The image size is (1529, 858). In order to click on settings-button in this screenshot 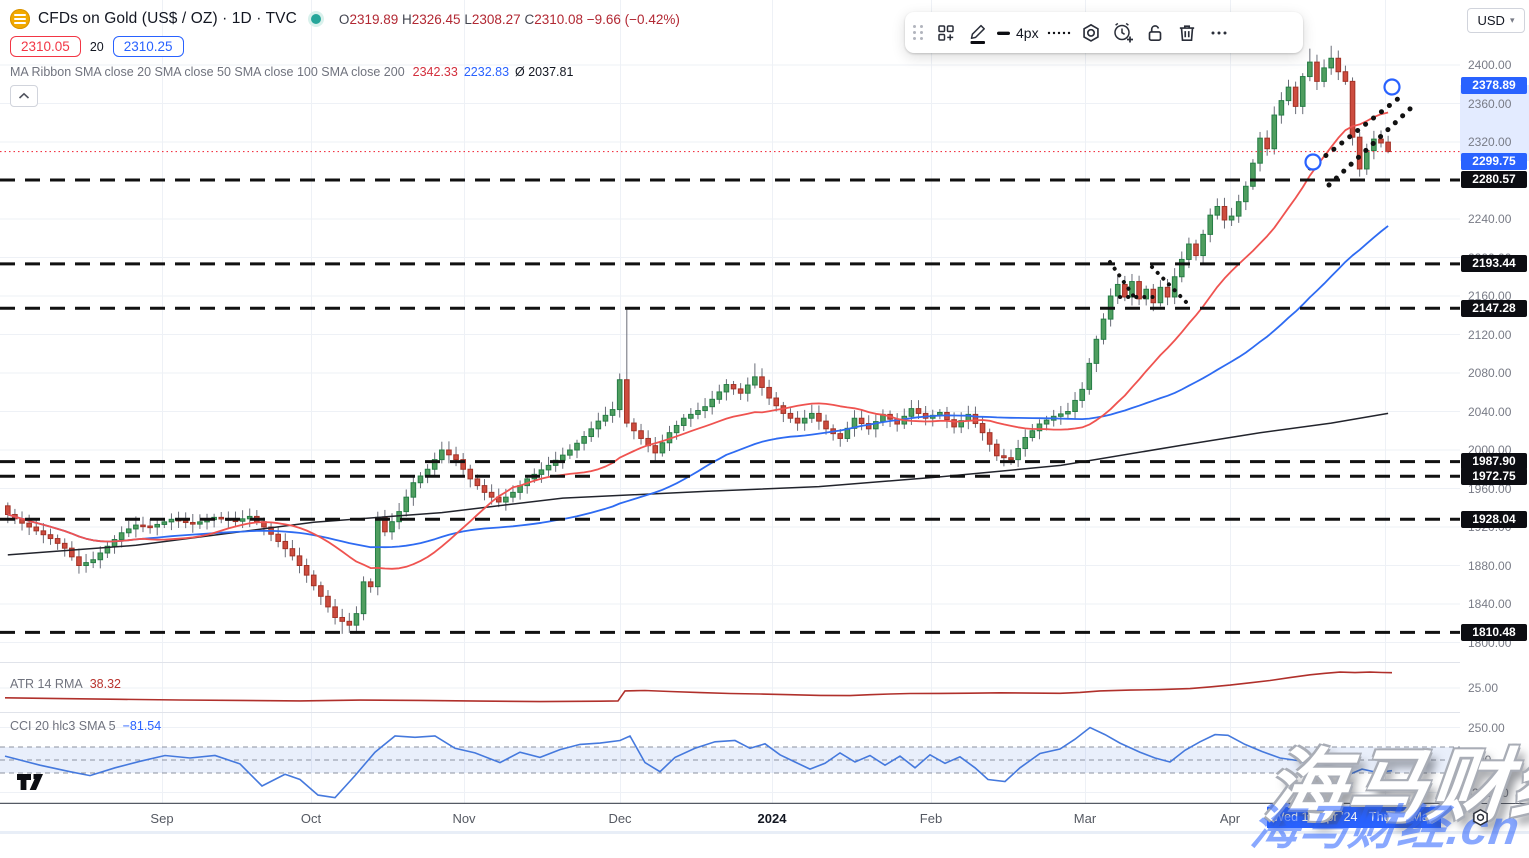, I will do `click(1091, 33)`.